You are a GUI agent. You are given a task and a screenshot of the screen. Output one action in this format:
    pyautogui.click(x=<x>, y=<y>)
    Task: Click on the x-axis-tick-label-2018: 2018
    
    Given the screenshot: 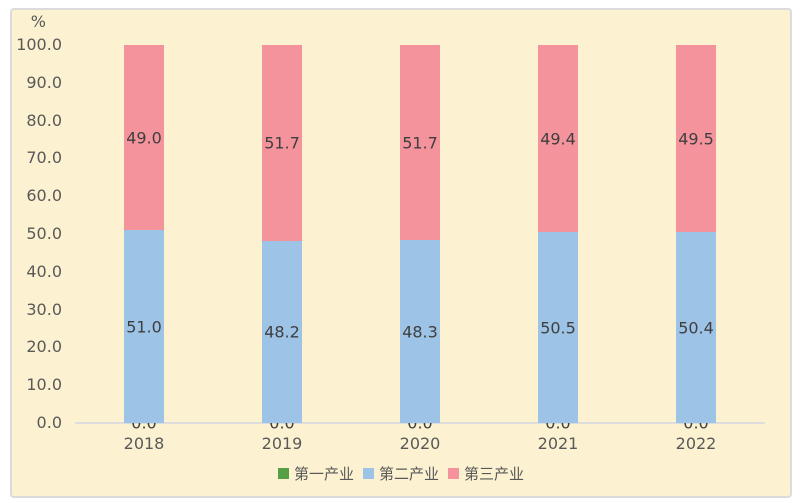 What is the action you would take?
    pyautogui.click(x=144, y=443)
    